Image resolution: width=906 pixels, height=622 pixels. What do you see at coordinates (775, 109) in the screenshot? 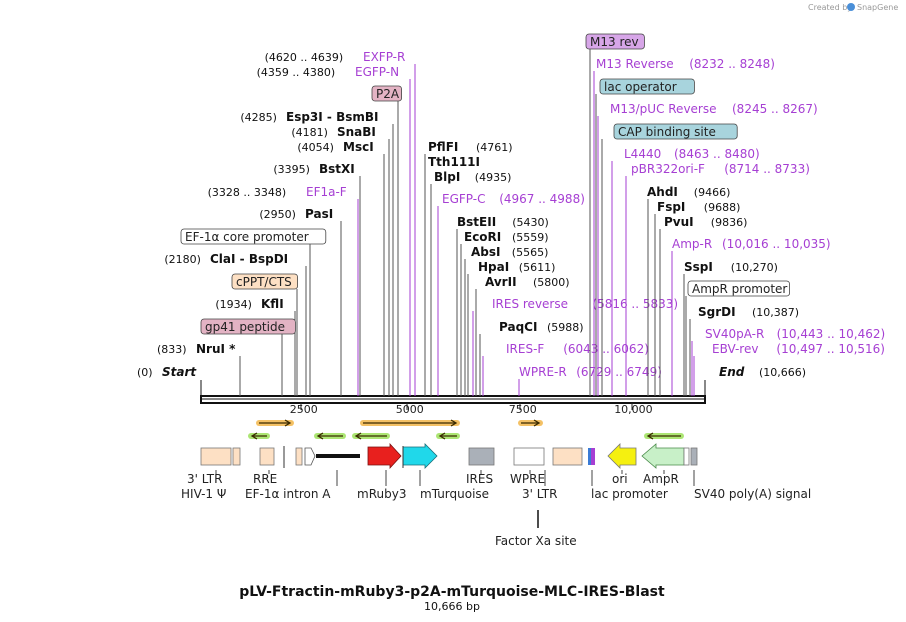
I see `position-m13-puc-reverse: (8245 .. 8267)` at bounding box center [775, 109].